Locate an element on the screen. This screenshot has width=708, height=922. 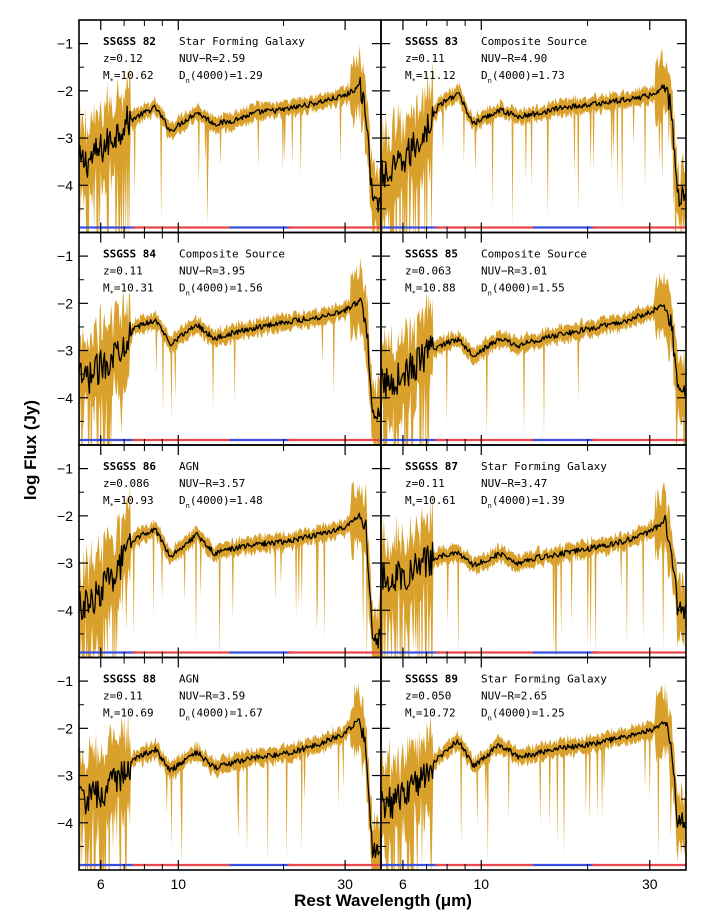
panel-dn4000: Dn(4000)=1.73 is located at coordinates (523, 77).